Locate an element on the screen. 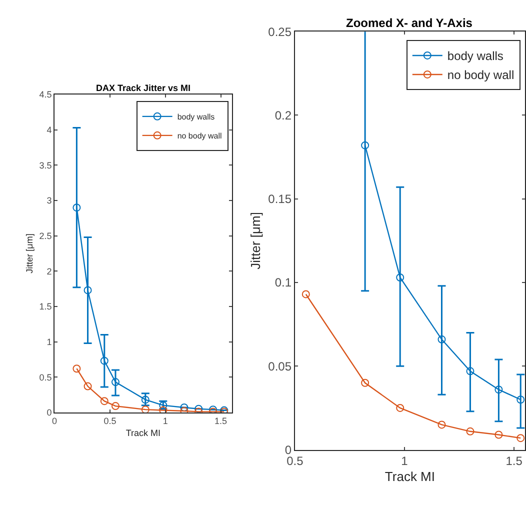  y-tick-label: 2.5 is located at coordinates (45, 235).